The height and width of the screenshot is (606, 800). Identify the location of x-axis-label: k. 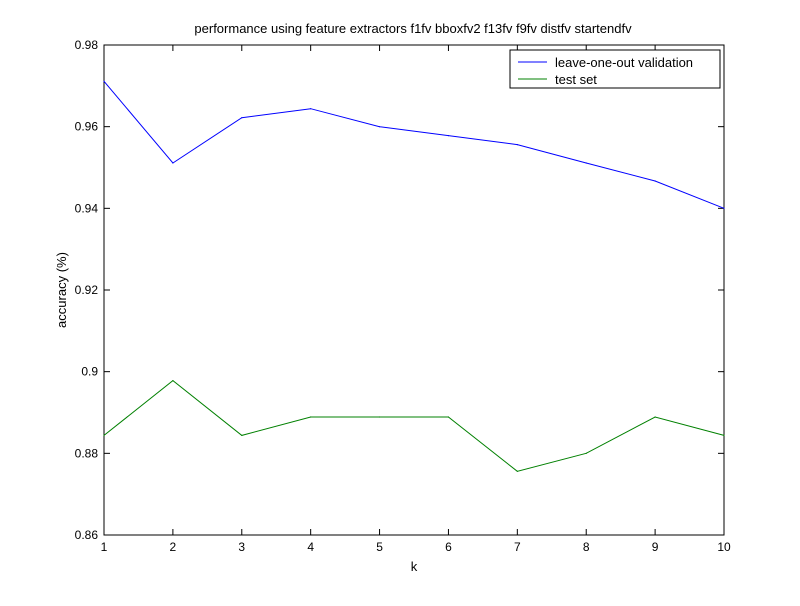
(414, 566).